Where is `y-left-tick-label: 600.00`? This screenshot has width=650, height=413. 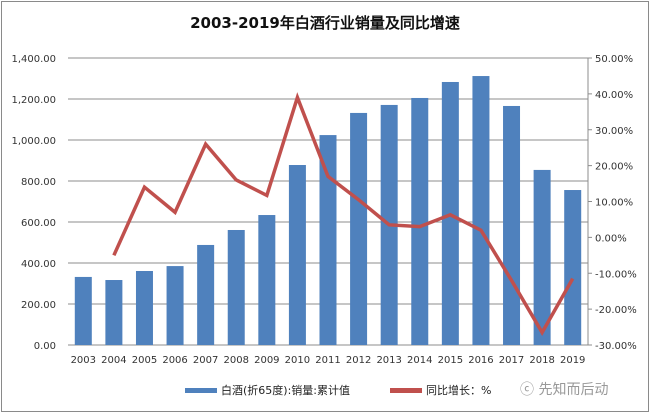
y-left-tick-label: 600.00 is located at coordinates (38, 223).